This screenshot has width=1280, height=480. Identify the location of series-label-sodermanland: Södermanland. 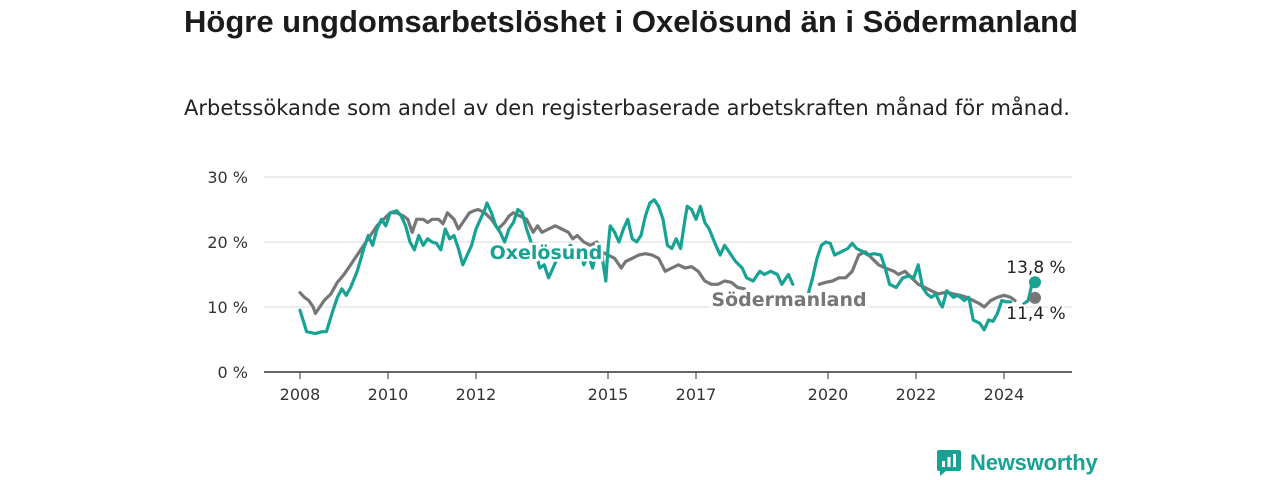
(788, 300).